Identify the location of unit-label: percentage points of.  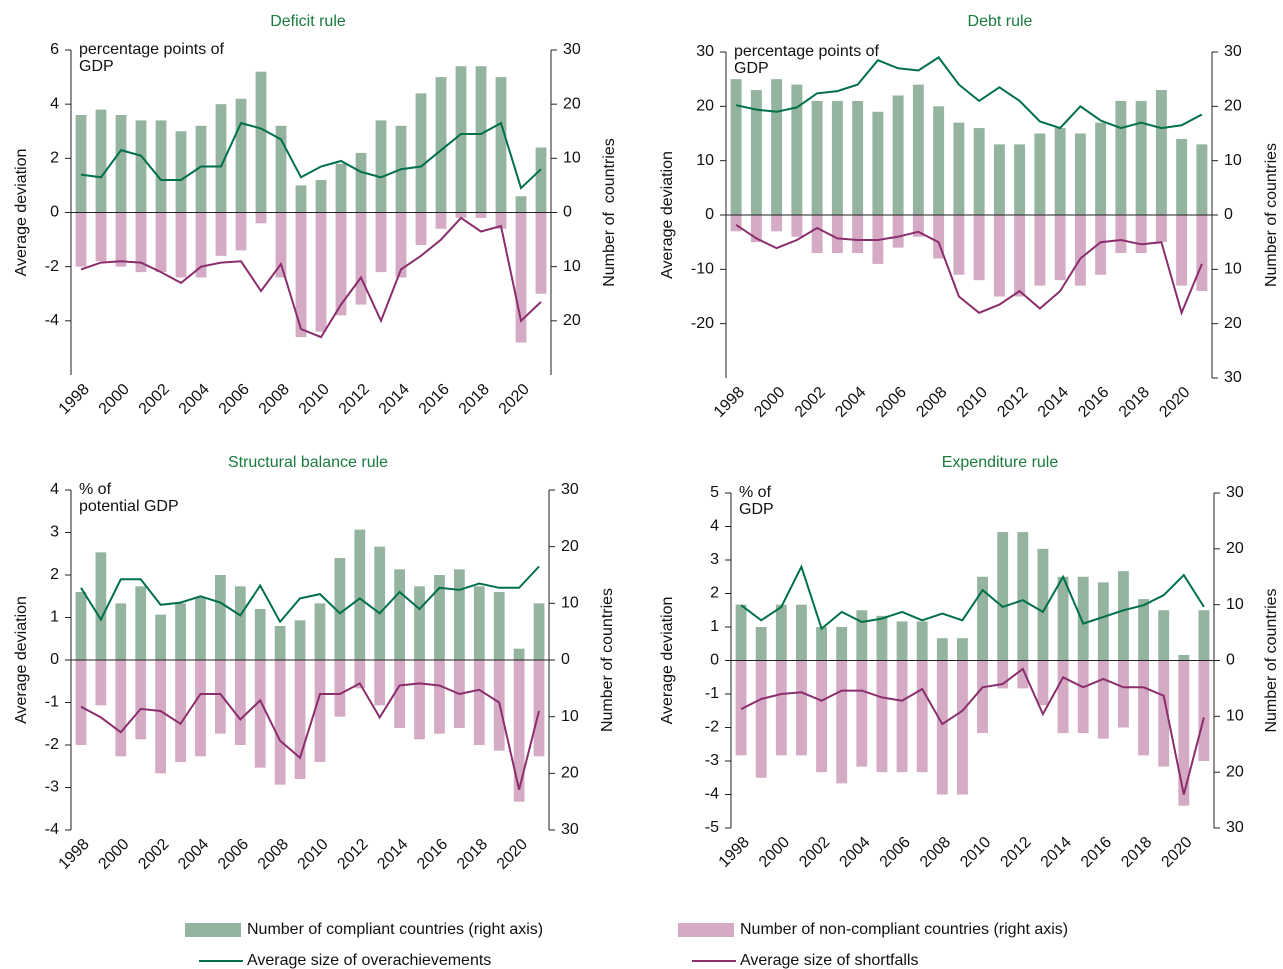
(152, 49).